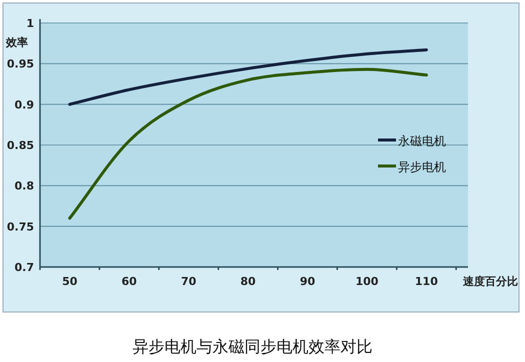  I want to click on y-tick-label: 1, so click(30, 23).